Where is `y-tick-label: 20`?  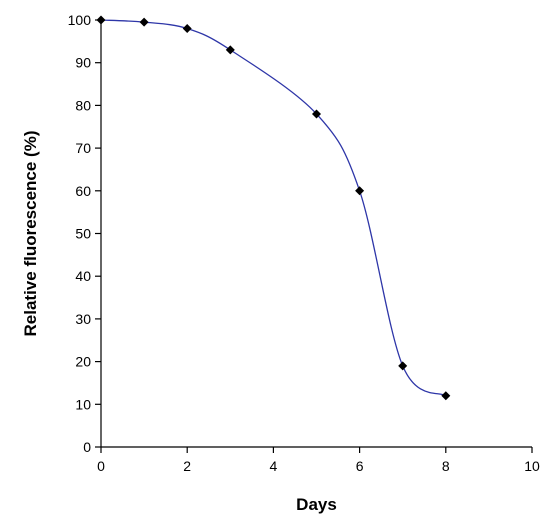 y-tick-label: 20 is located at coordinates (83, 362).